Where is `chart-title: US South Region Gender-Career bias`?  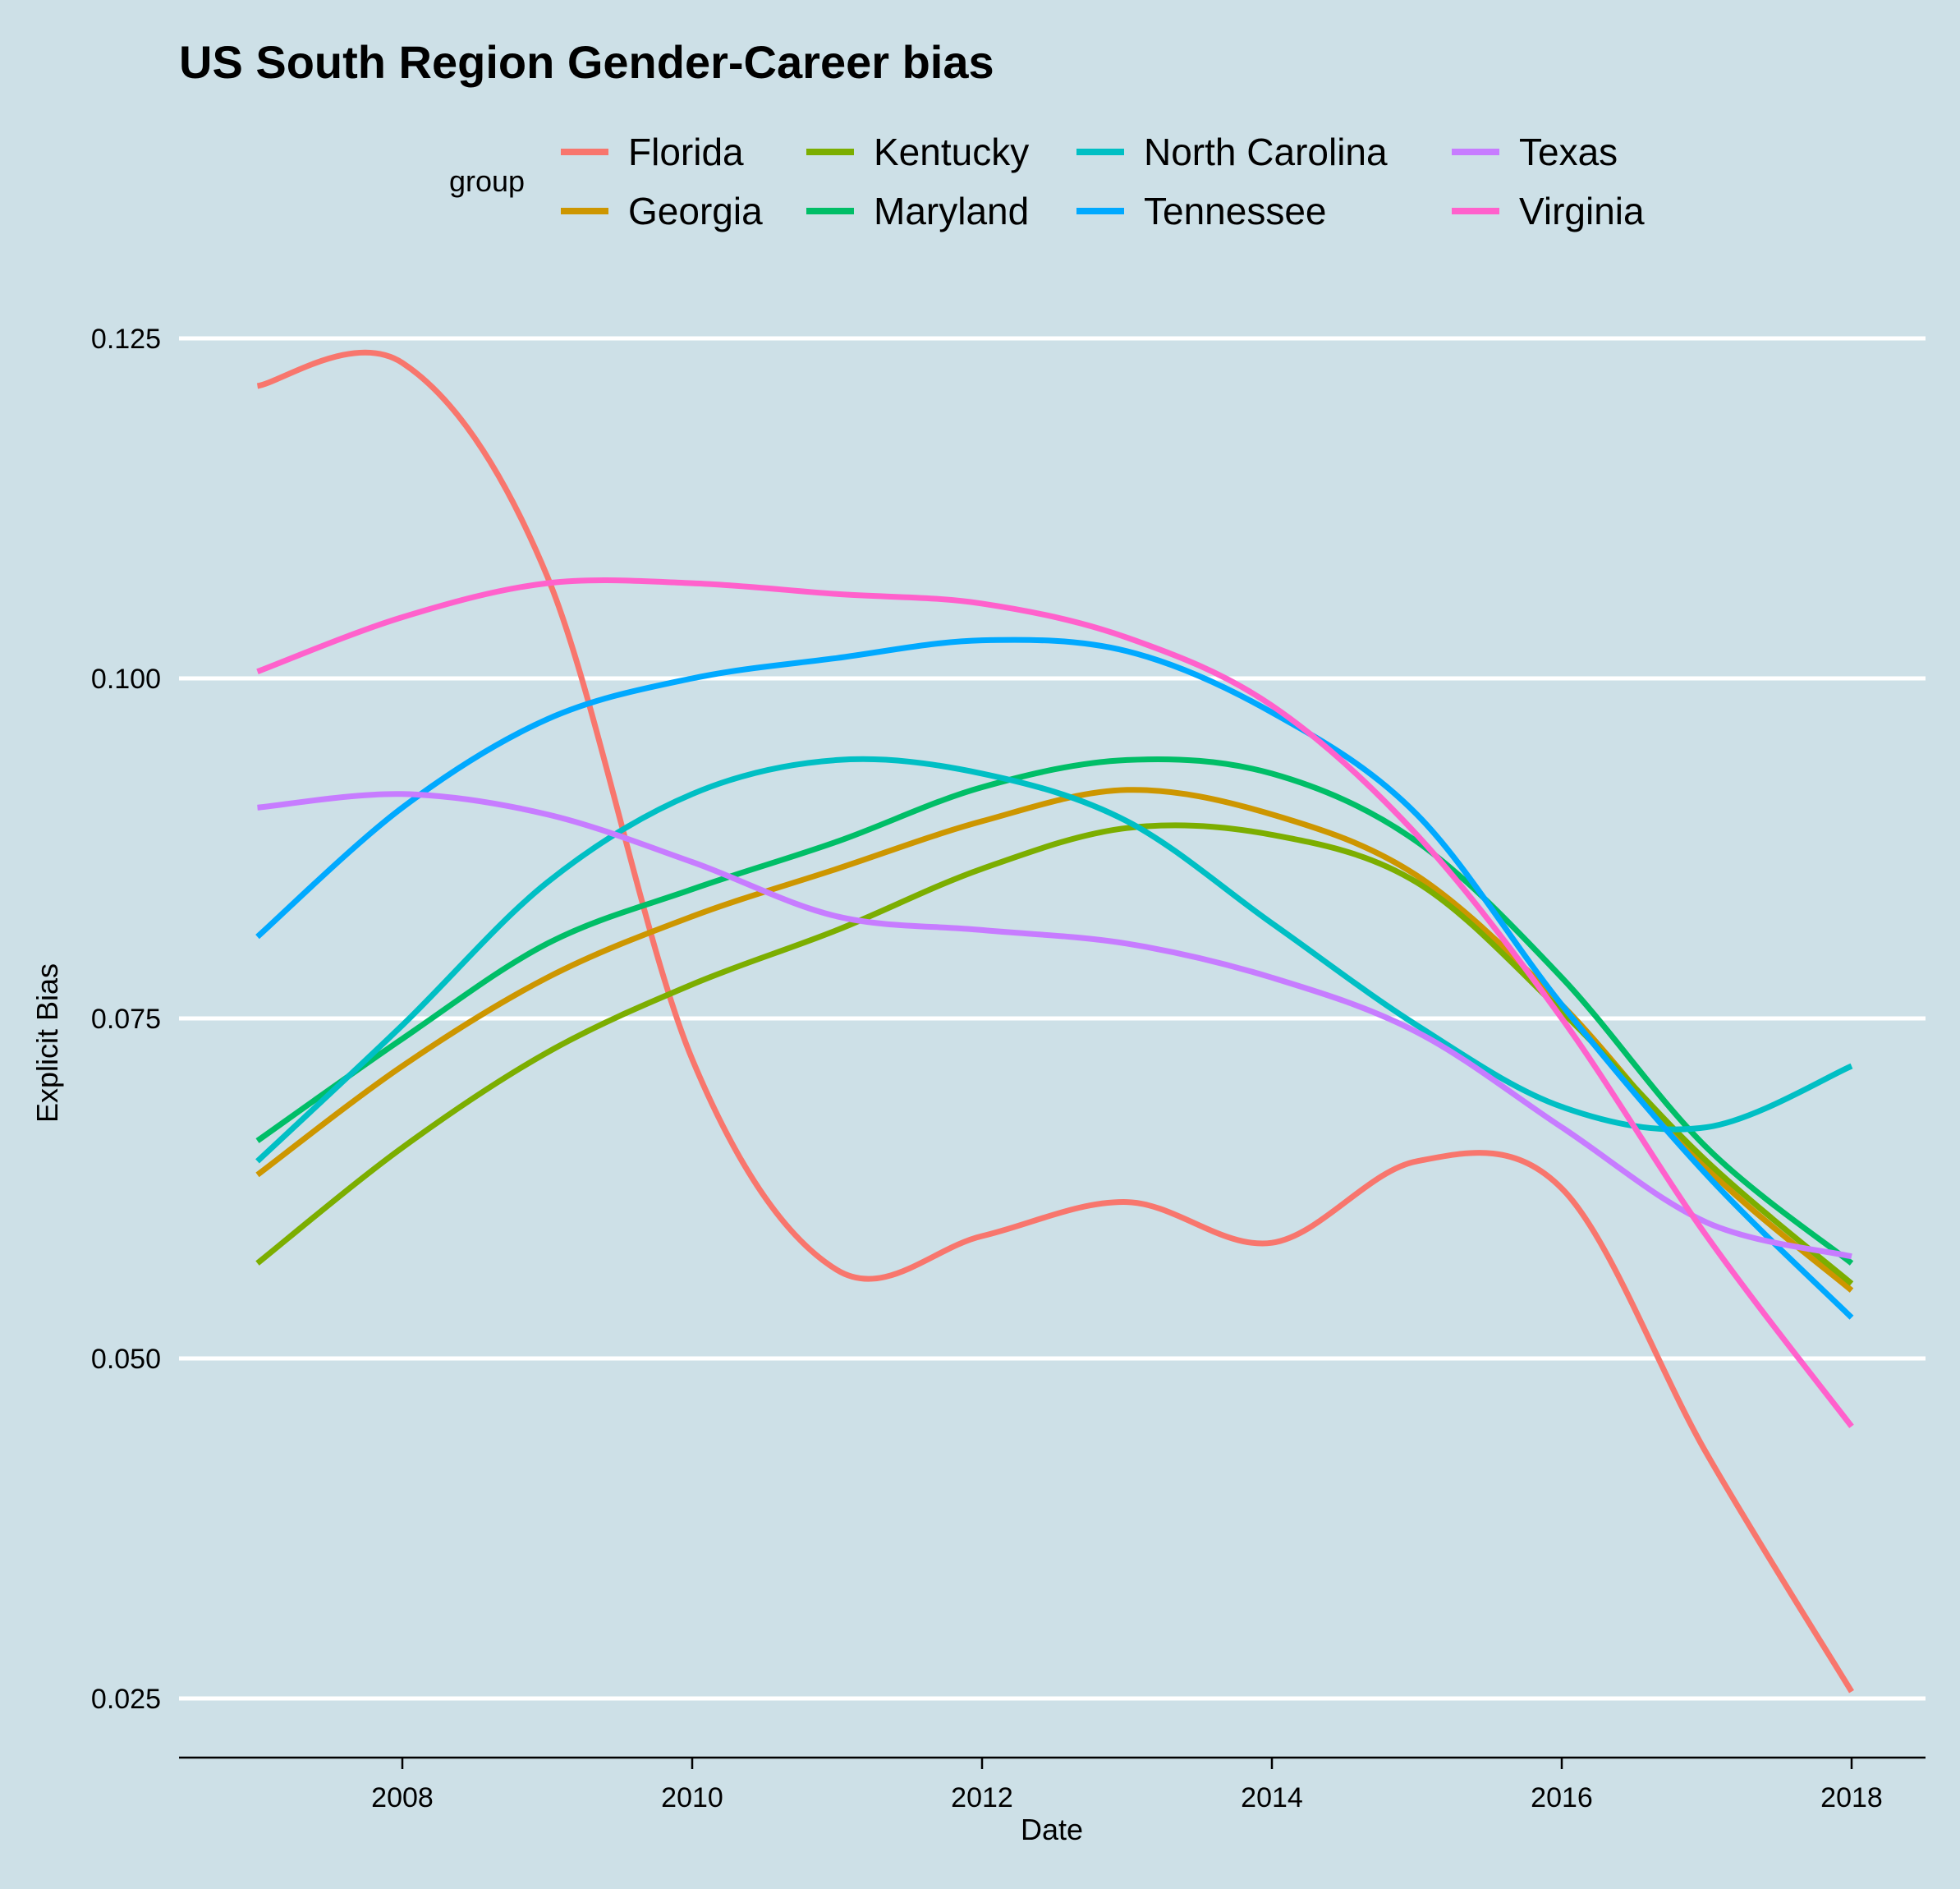
chart-title: US South Region Gender-Career bias is located at coordinates (586, 62).